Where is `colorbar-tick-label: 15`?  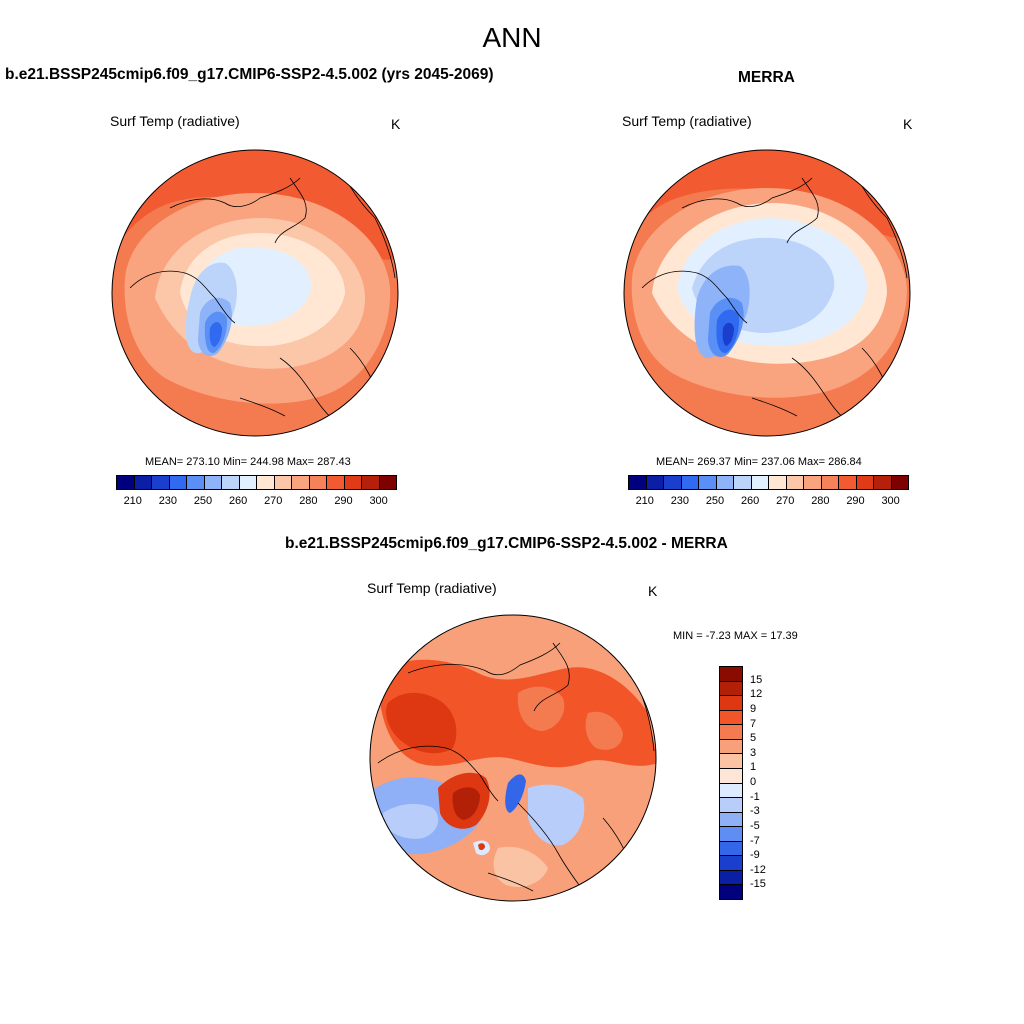 colorbar-tick-label: 15 is located at coordinates (756, 679).